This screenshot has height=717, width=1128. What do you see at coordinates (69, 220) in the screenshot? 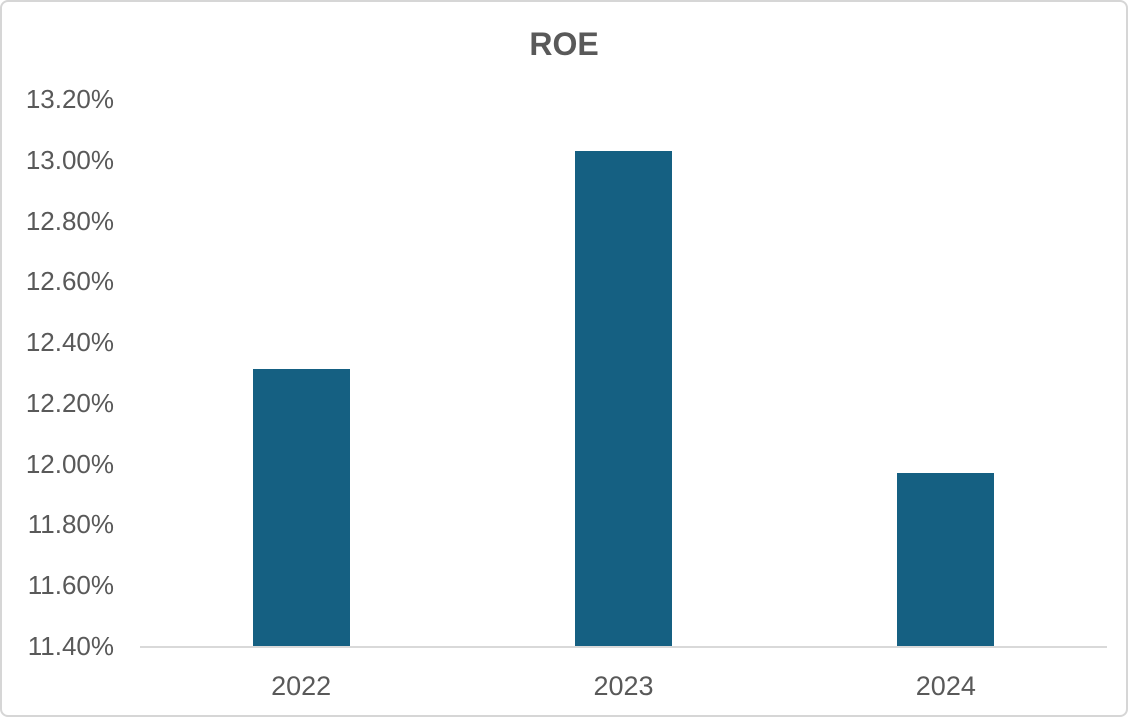
I see `y-tick-label: 12.80%` at bounding box center [69, 220].